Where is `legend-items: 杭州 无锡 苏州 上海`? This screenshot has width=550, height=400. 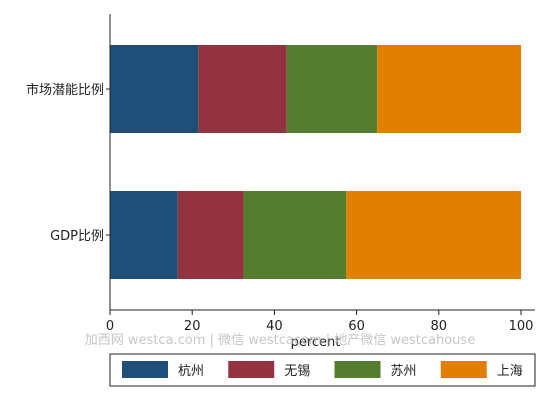
legend-items: 杭州 无锡 苏州 上海 is located at coordinates (322, 370).